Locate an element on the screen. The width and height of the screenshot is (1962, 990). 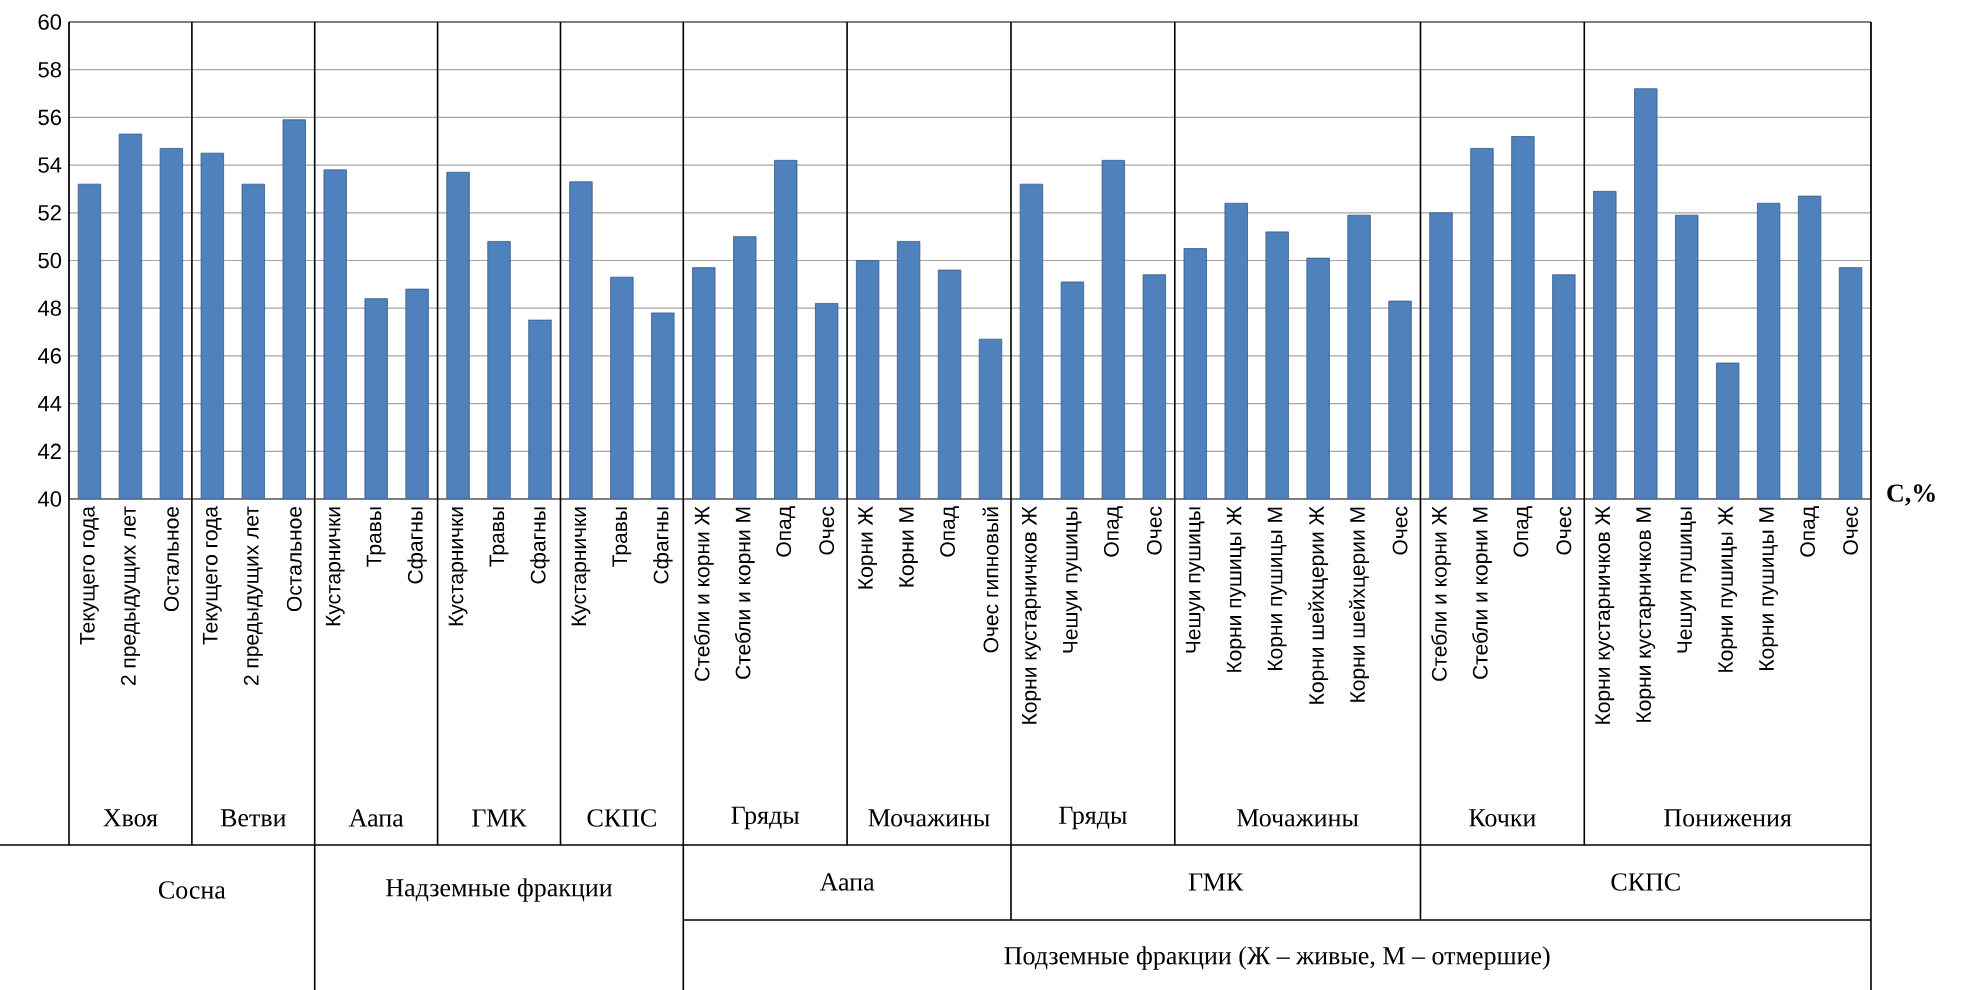
y-tick-label: 40 is located at coordinates (49, 499).